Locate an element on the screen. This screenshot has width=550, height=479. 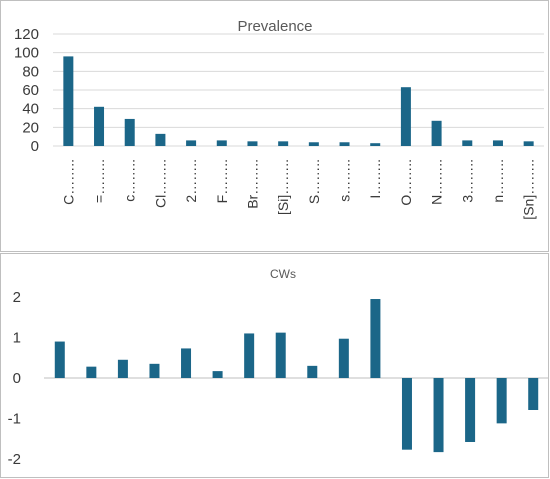
x-category-label: Br…….. is located at coordinates (252, 184).